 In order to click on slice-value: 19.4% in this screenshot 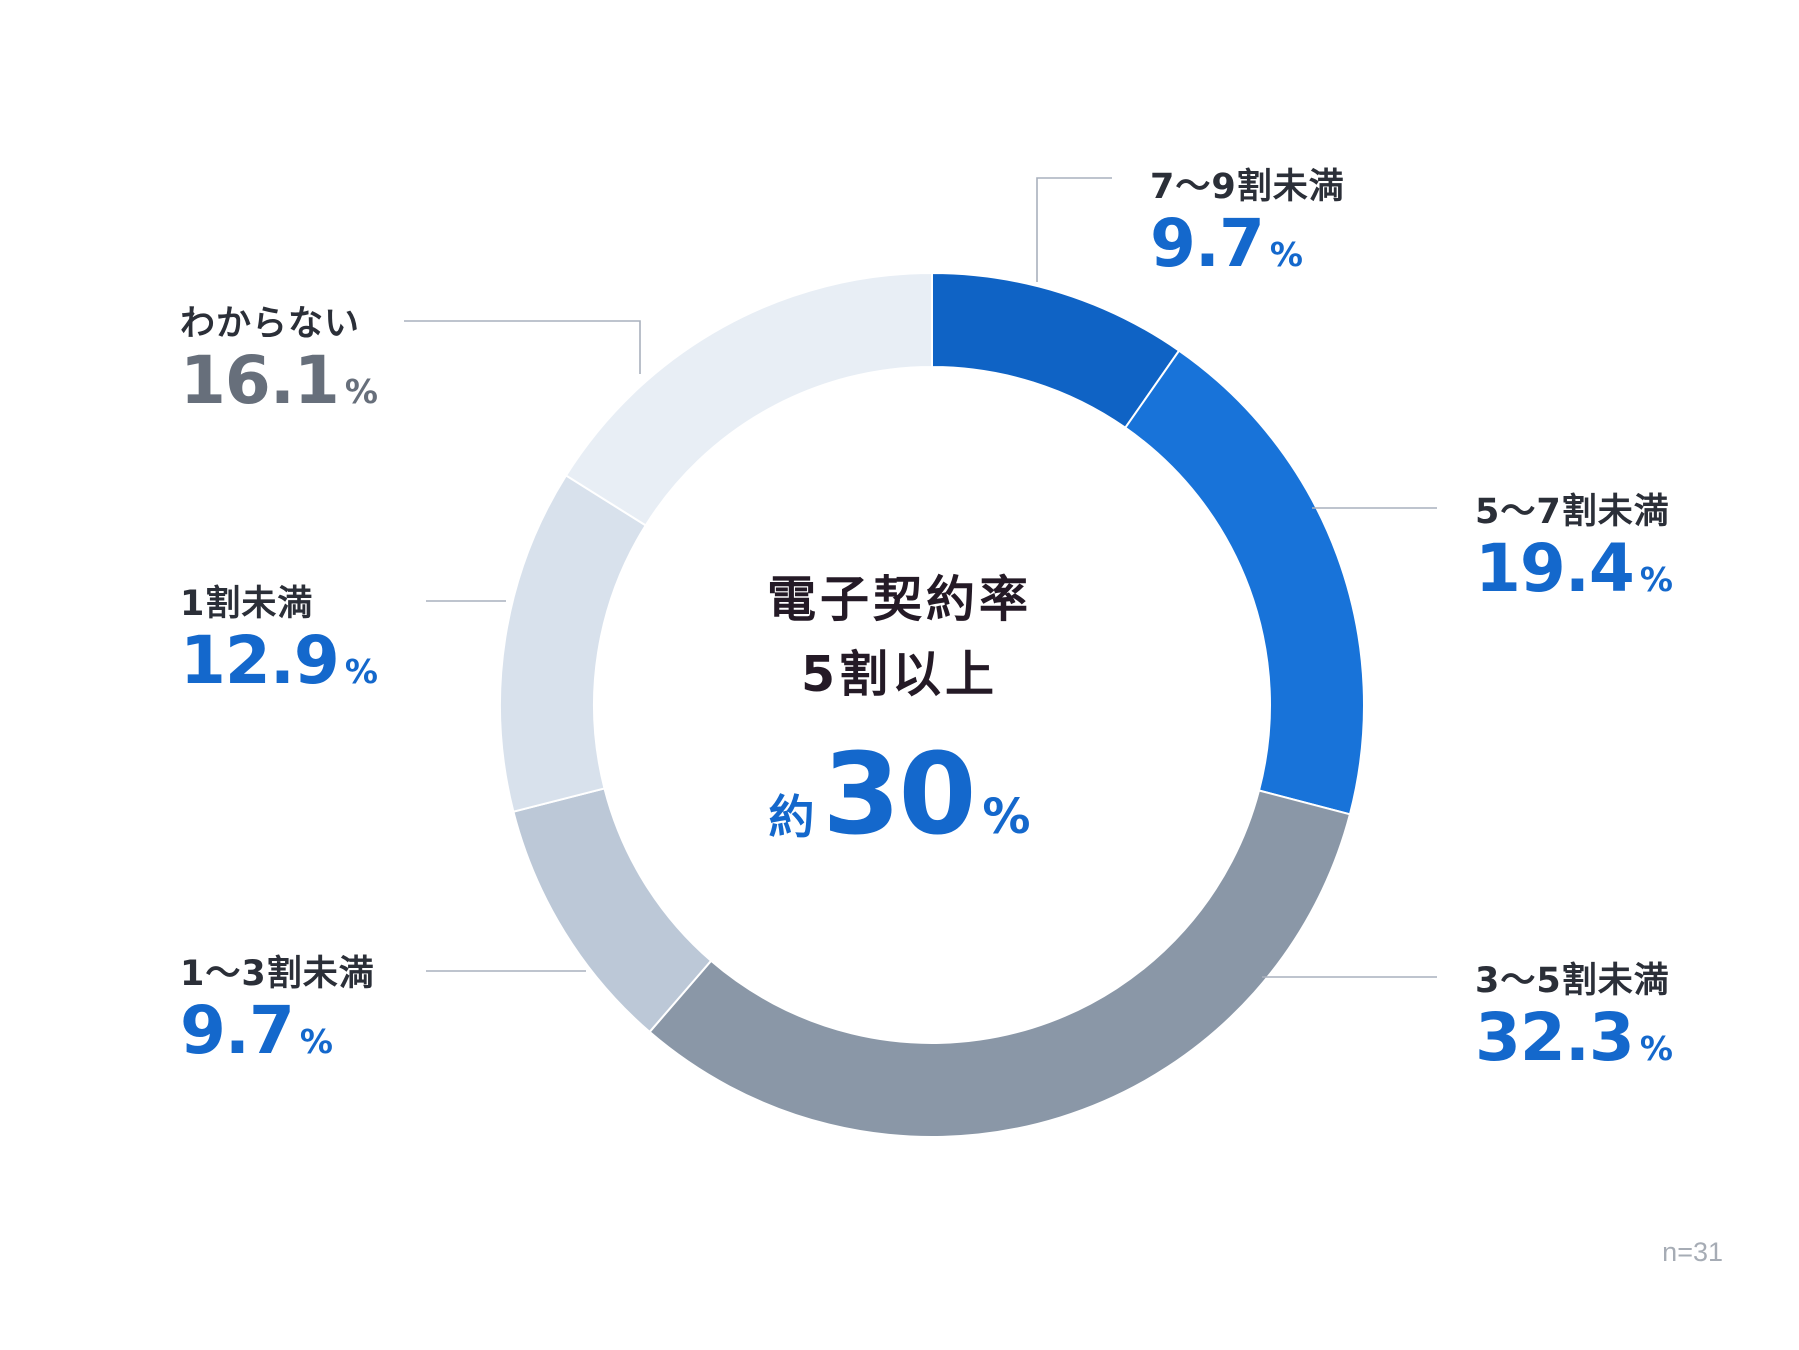, I will do `click(1574, 577)`.